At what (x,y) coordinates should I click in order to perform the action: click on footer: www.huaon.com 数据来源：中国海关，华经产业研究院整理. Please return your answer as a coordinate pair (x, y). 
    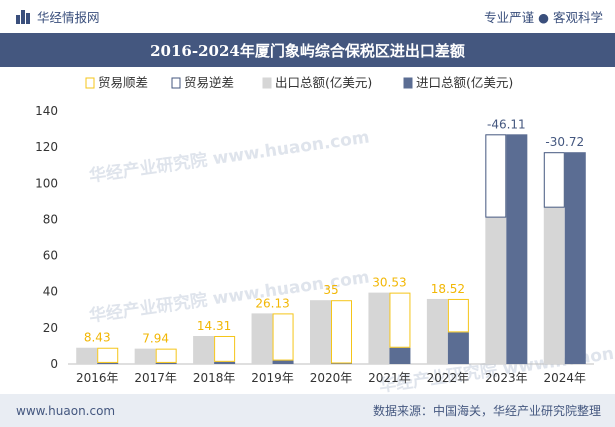
    Looking at the image, I should click on (307, 410).